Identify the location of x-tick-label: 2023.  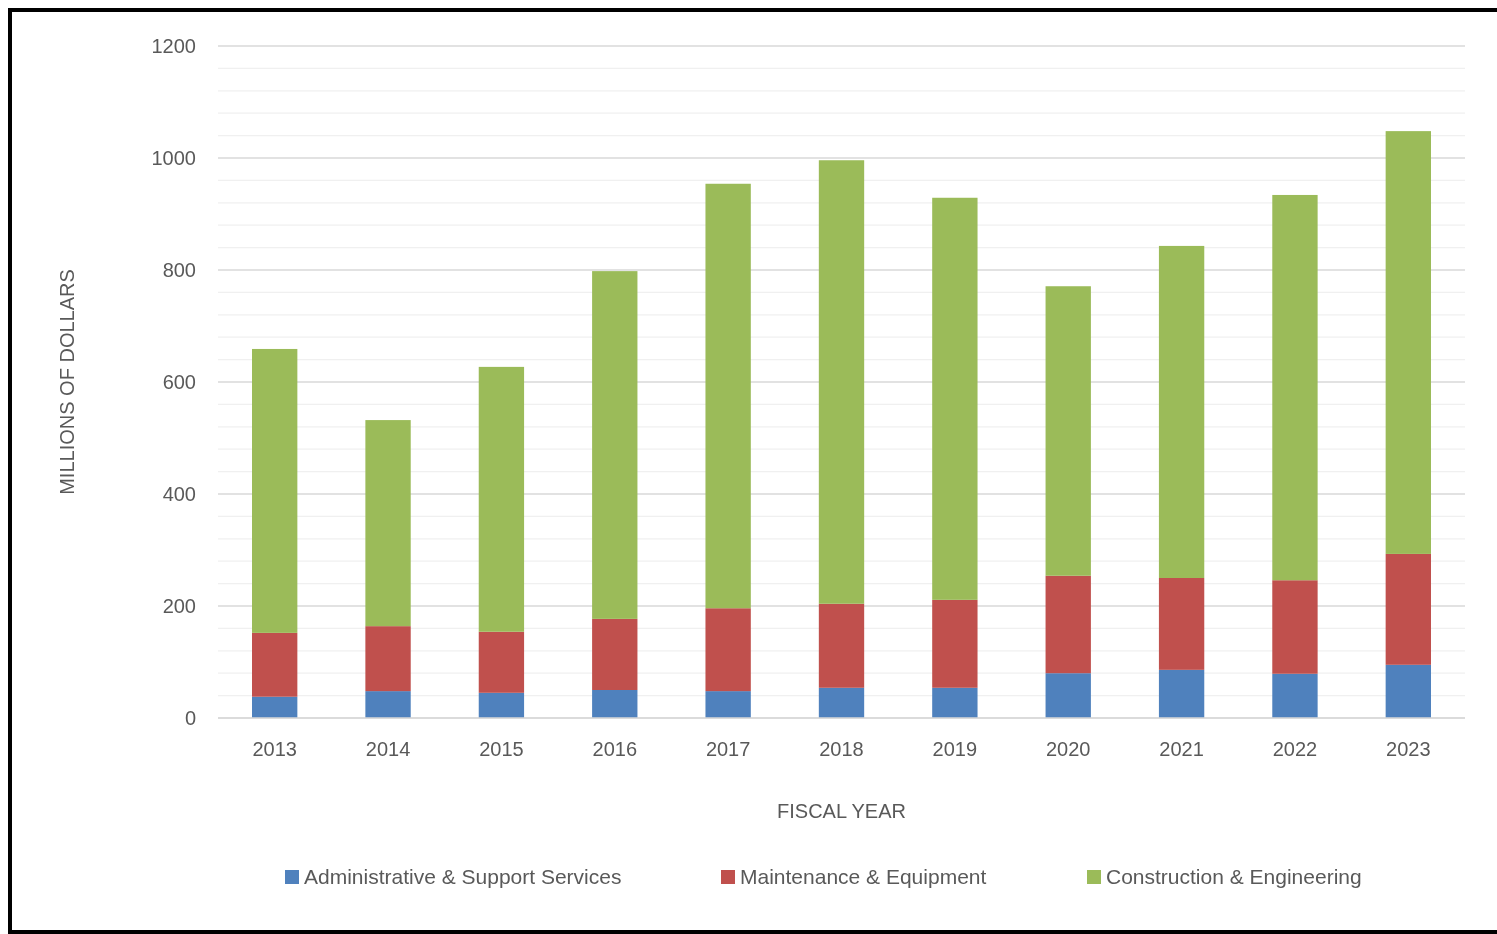
(1408, 749).